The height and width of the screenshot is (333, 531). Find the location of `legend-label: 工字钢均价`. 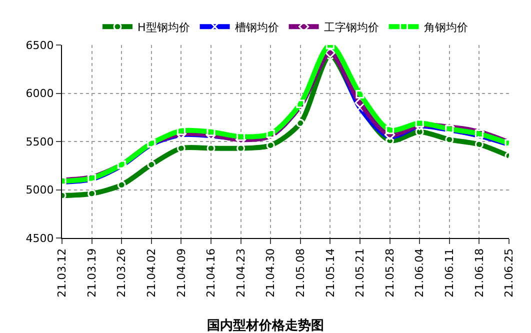

legend-label: 工字钢均价 is located at coordinates (351, 27).